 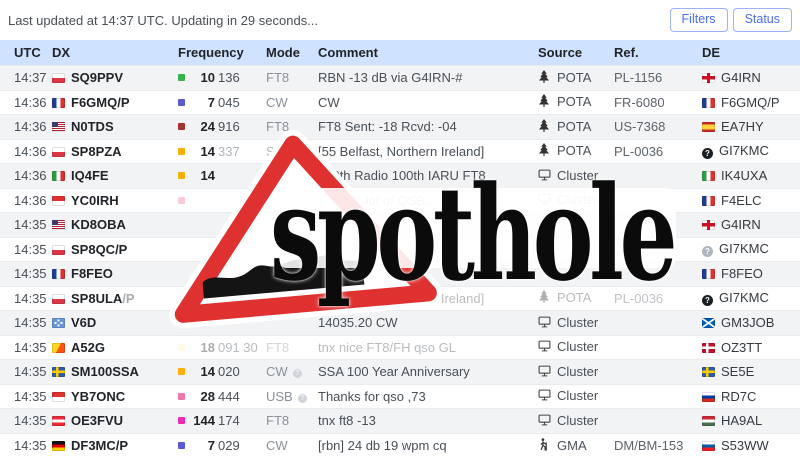 I want to click on frequency-khz: 174, so click(x=229, y=421).